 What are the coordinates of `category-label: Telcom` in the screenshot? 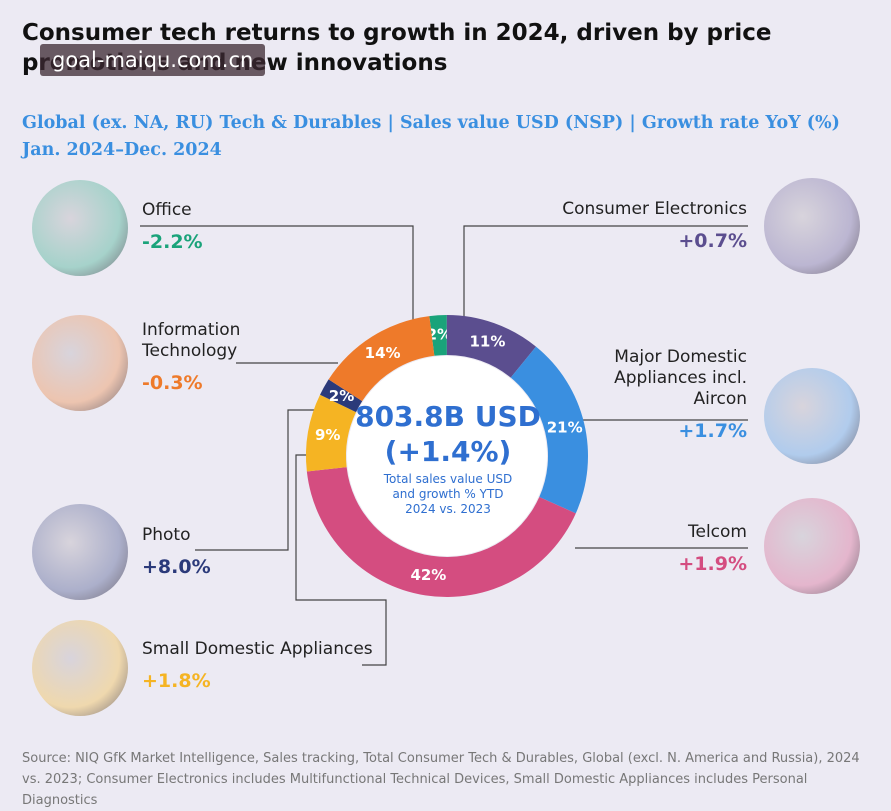 It's located at (717, 532).